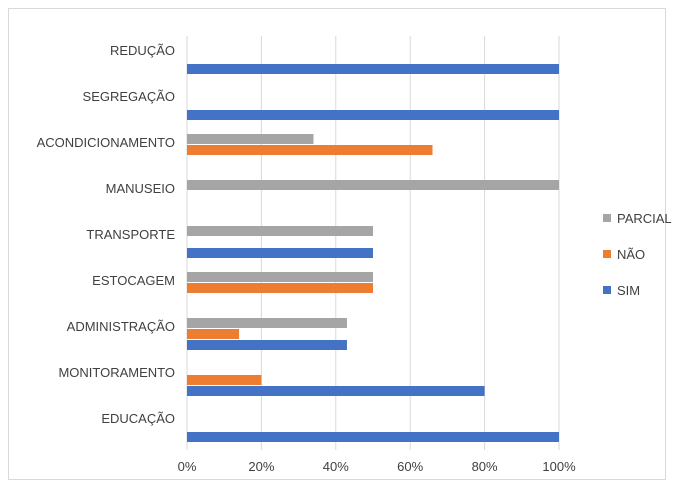 The height and width of the screenshot is (488, 676). Describe the element at coordinates (106, 142) in the screenshot. I see `category-label: ACONDICIONAMENTO` at that location.